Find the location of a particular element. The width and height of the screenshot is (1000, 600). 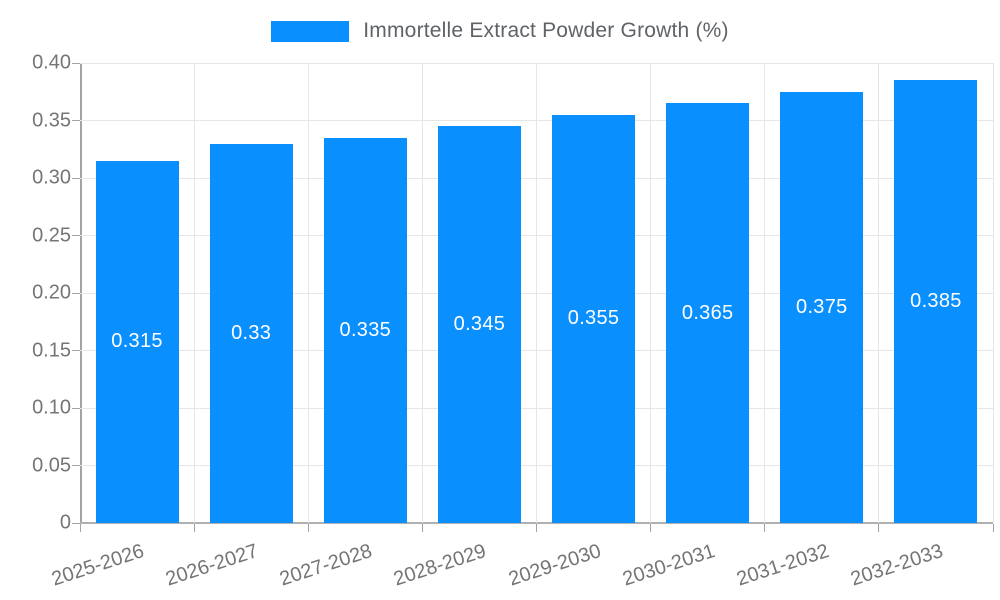

bar: 0.355 is located at coordinates (594, 318).